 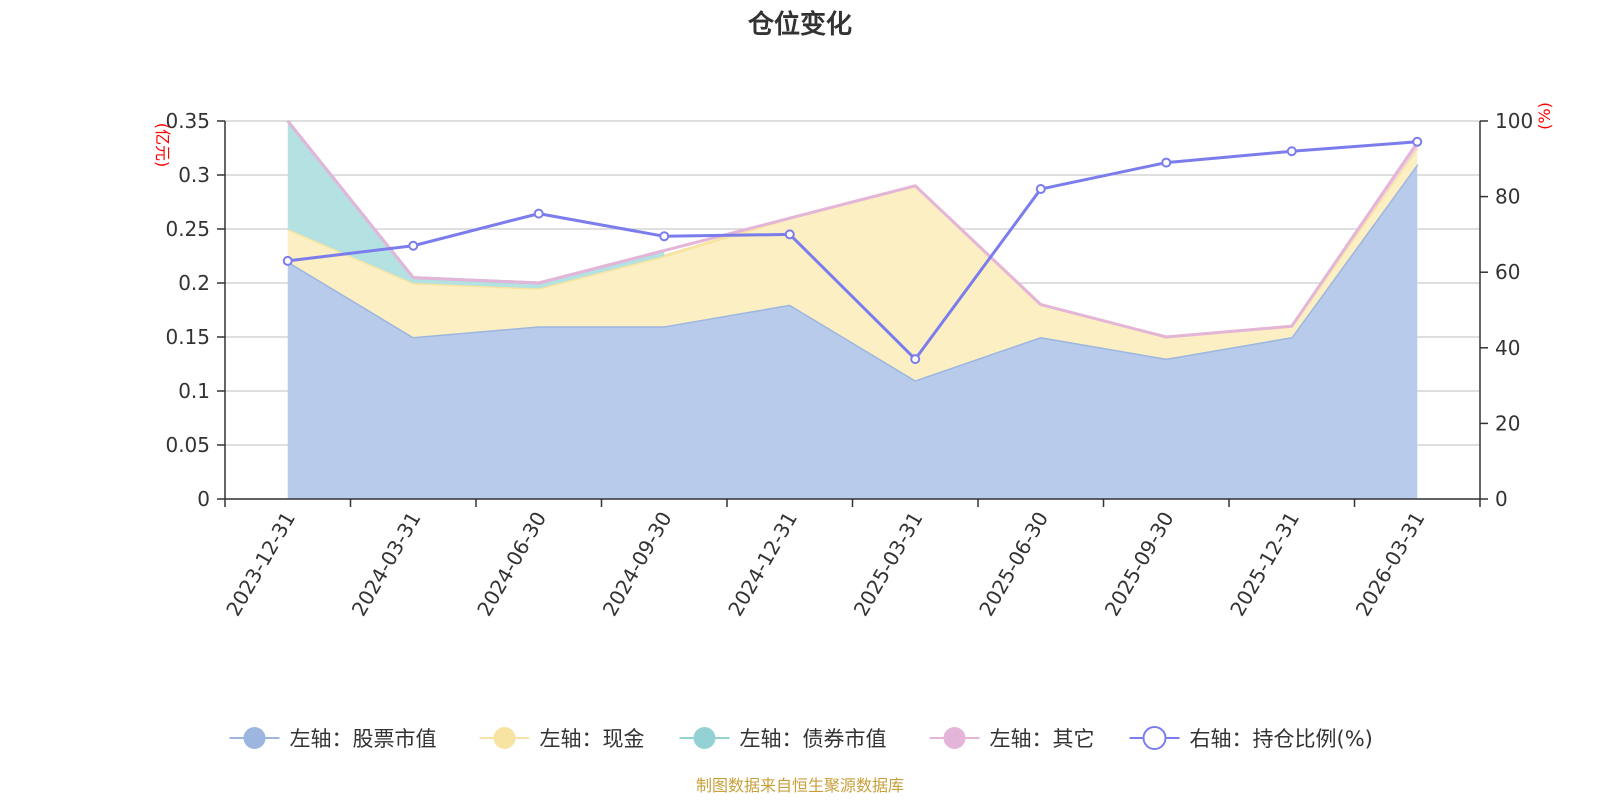 I want to click on left-axis-tick-label: 0.15, so click(x=187, y=337).